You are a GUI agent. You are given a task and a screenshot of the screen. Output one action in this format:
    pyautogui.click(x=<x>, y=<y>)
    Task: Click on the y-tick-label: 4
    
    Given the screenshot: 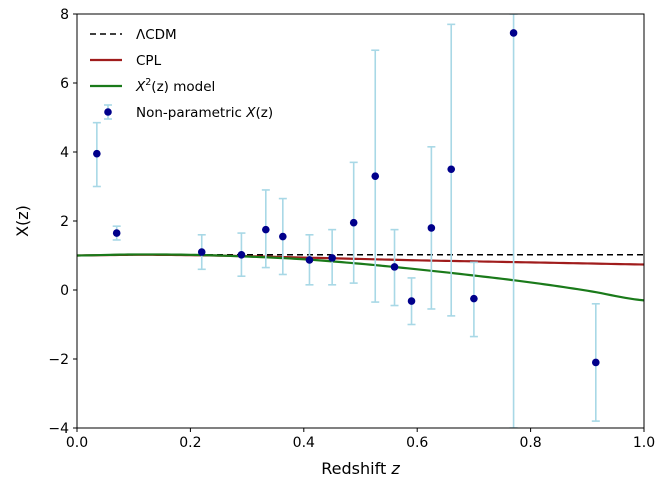 What is the action you would take?
    pyautogui.click(x=64, y=153)
    